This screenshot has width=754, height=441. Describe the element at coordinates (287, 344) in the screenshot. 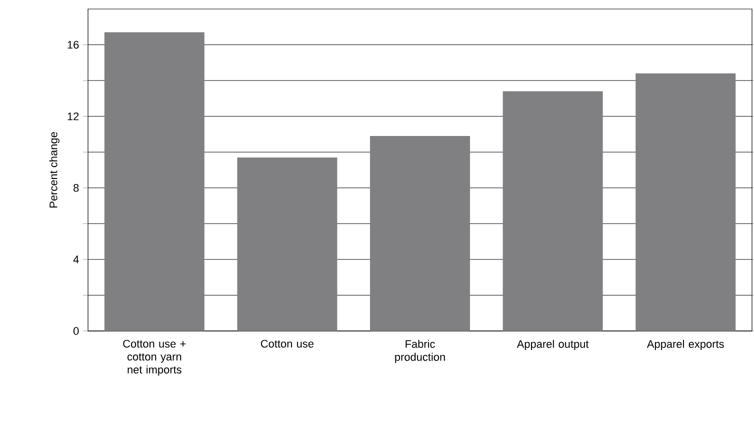

I see `x-tick-label: Cotton use` at that location.